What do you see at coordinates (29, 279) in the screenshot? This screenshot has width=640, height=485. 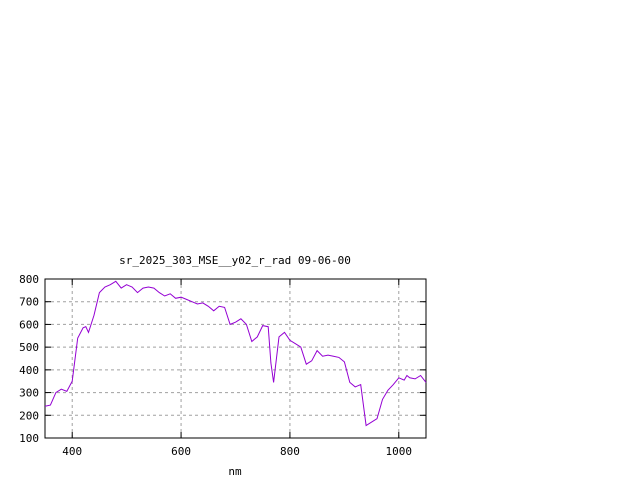 I see `y-tick-label: 800` at bounding box center [29, 279].